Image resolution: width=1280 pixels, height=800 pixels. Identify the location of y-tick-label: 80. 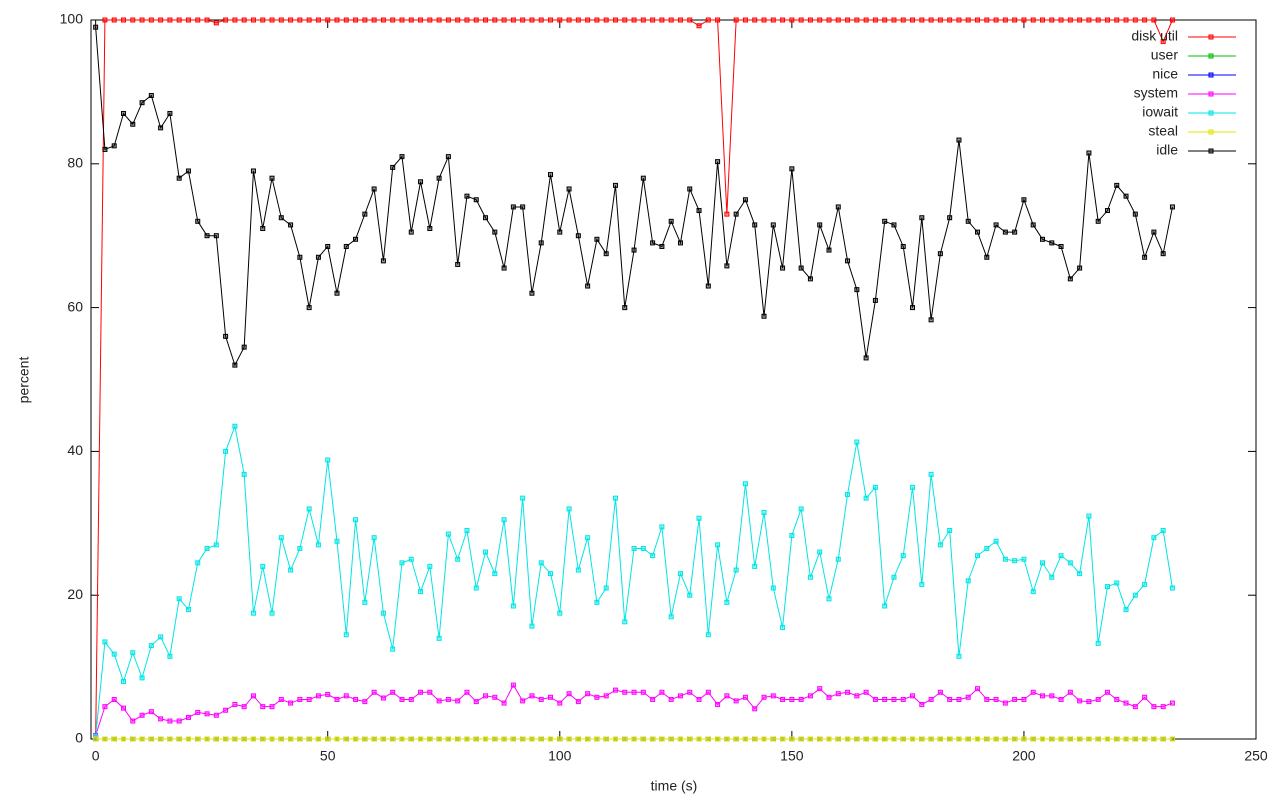
(75, 163).